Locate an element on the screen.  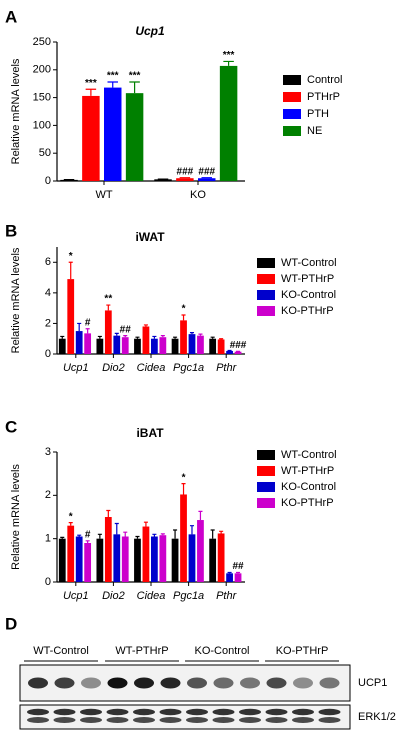
x-tick-label: Dio2 is located at coordinates (113, 596).